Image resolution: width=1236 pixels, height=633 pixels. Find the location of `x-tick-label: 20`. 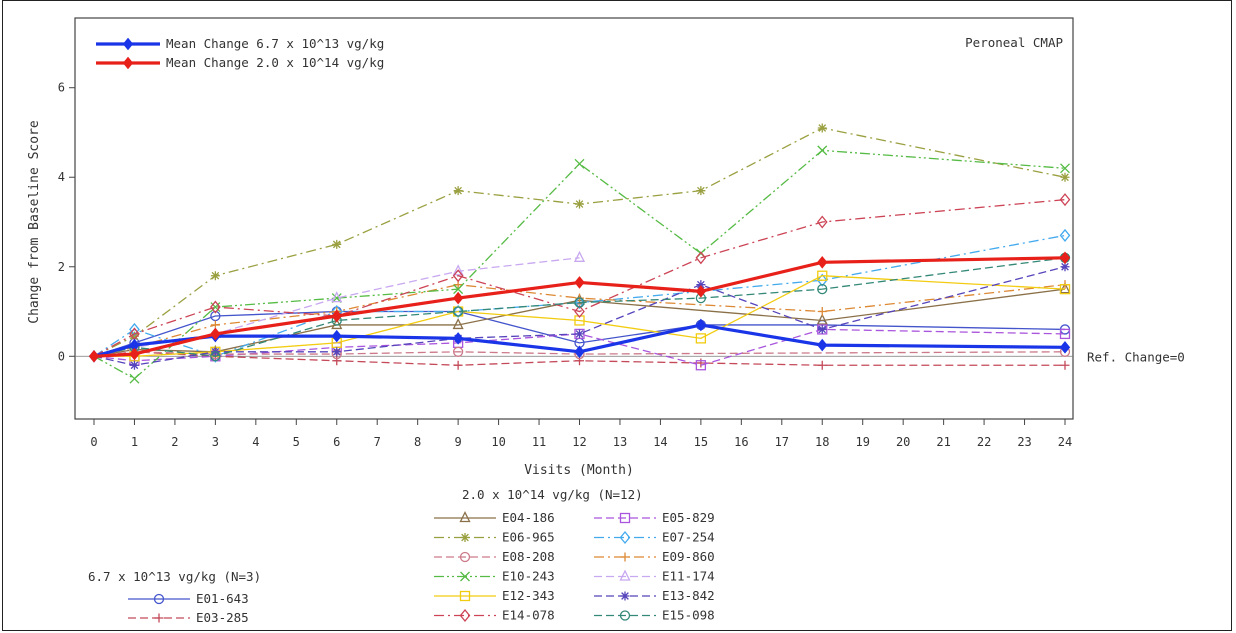

x-tick-label: 20 is located at coordinates (903, 442).